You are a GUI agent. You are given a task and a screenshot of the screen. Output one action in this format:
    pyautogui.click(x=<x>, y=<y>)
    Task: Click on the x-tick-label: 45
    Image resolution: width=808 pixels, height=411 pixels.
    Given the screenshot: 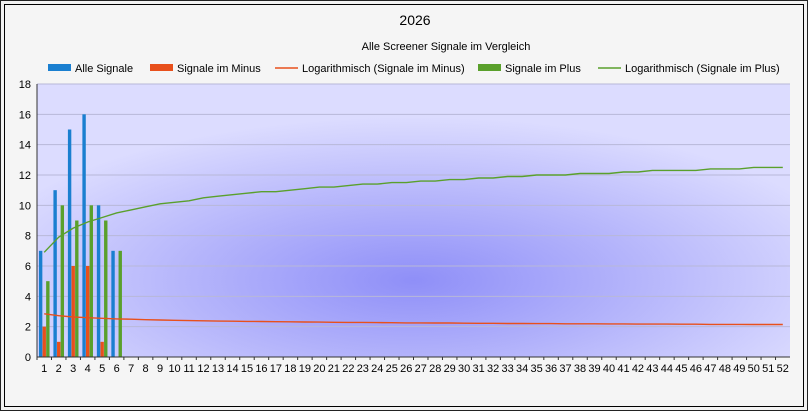 What is the action you would take?
    pyautogui.click(x=681, y=369)
    